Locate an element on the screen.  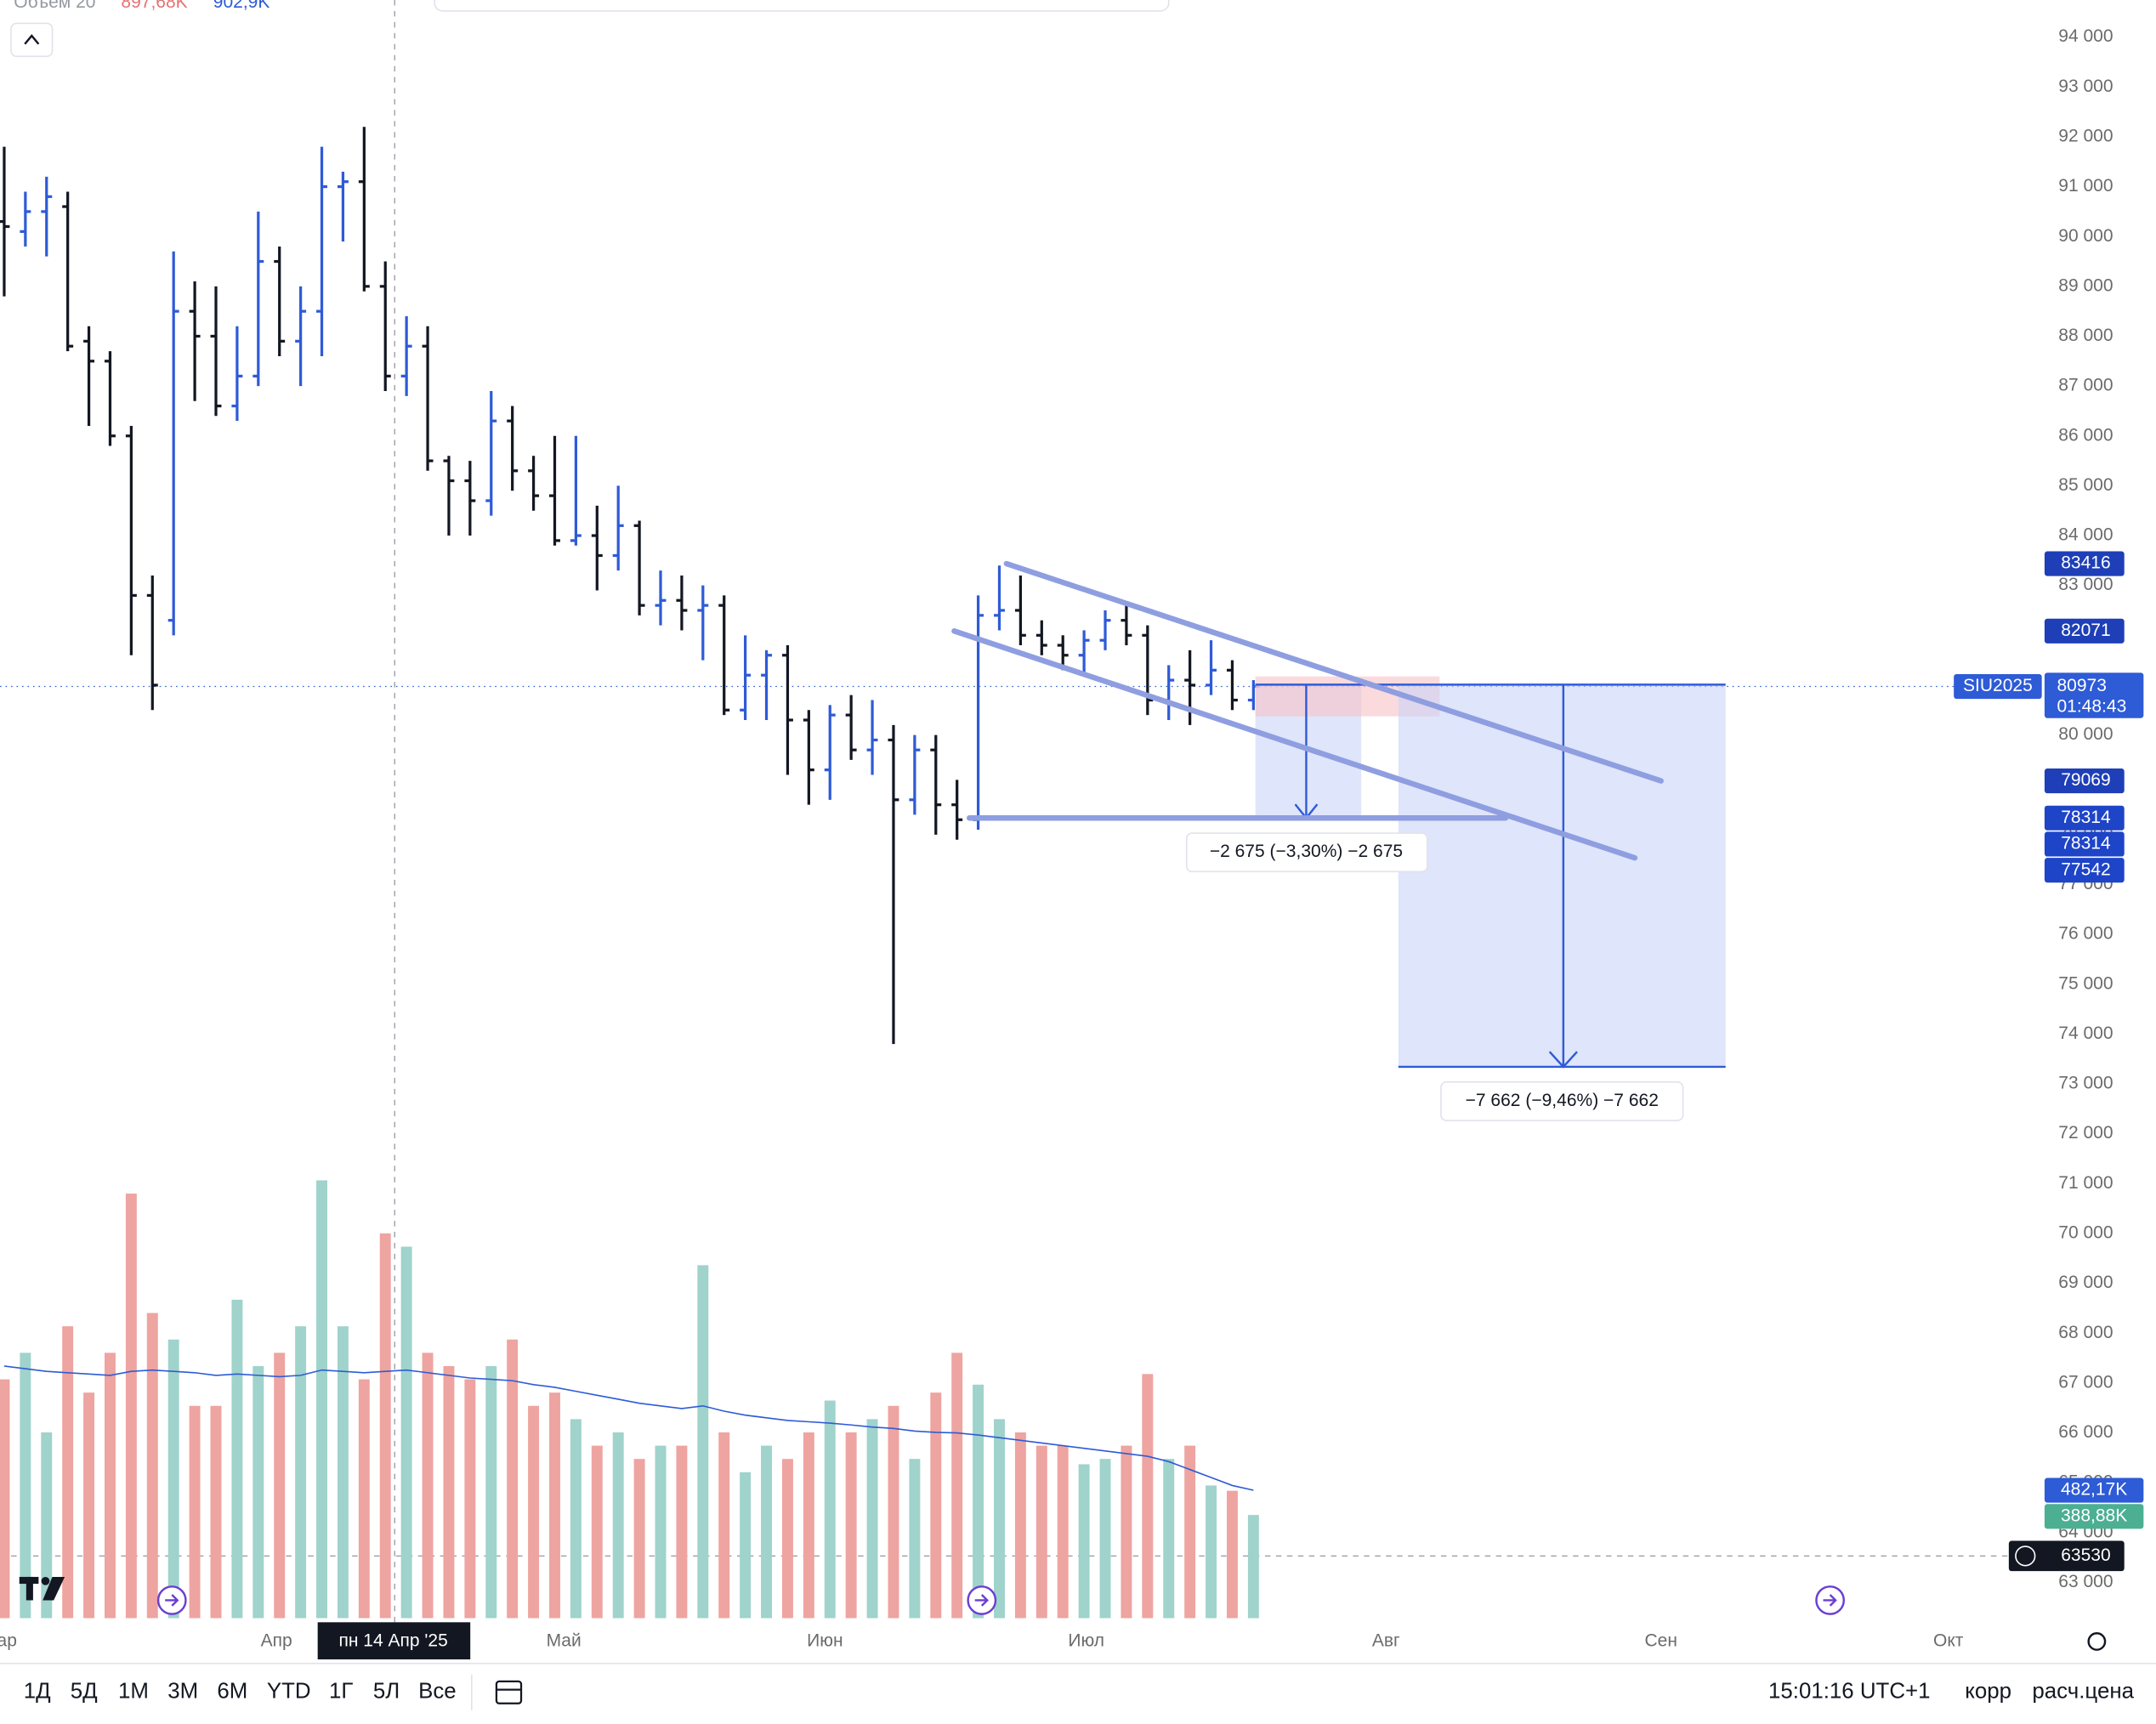
y-tick-label: 74 000 is located at coordinates (2085, 1033).